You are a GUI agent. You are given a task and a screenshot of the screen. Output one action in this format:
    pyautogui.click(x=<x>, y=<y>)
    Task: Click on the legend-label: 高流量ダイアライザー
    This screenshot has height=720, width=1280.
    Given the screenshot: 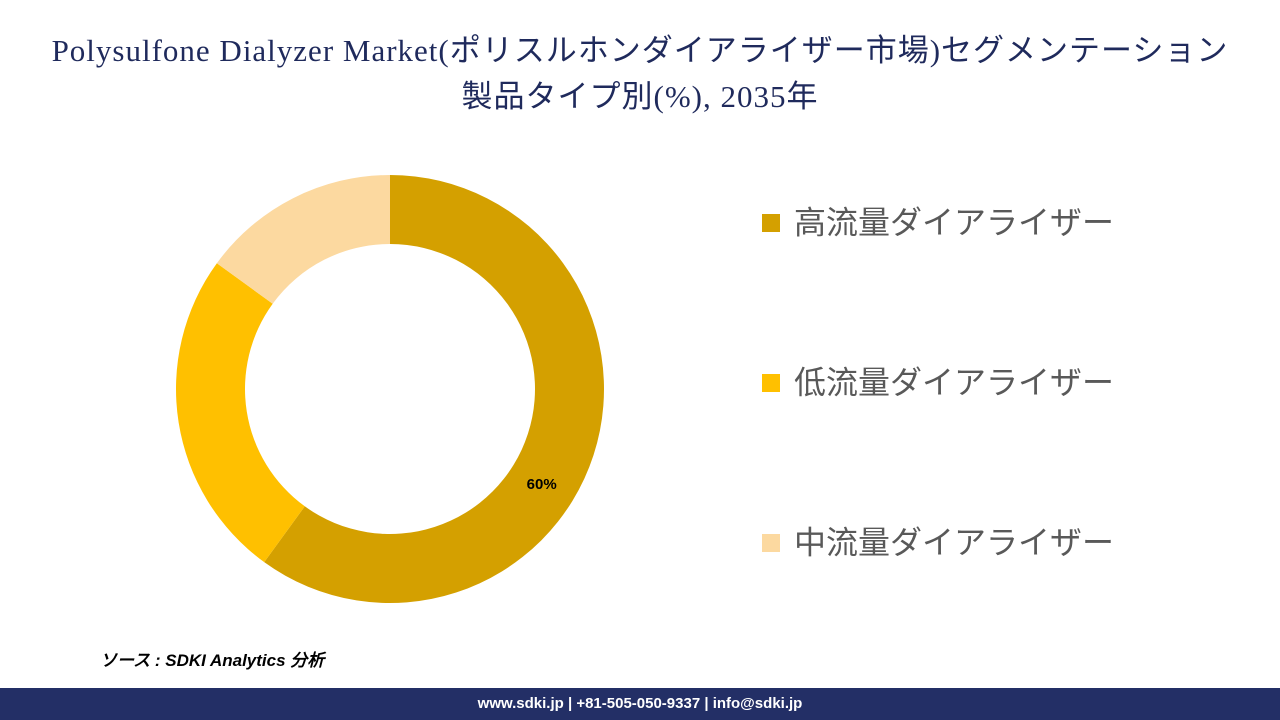 What is the action you would take?
    pyautogui.click(x=954, y=222)
    